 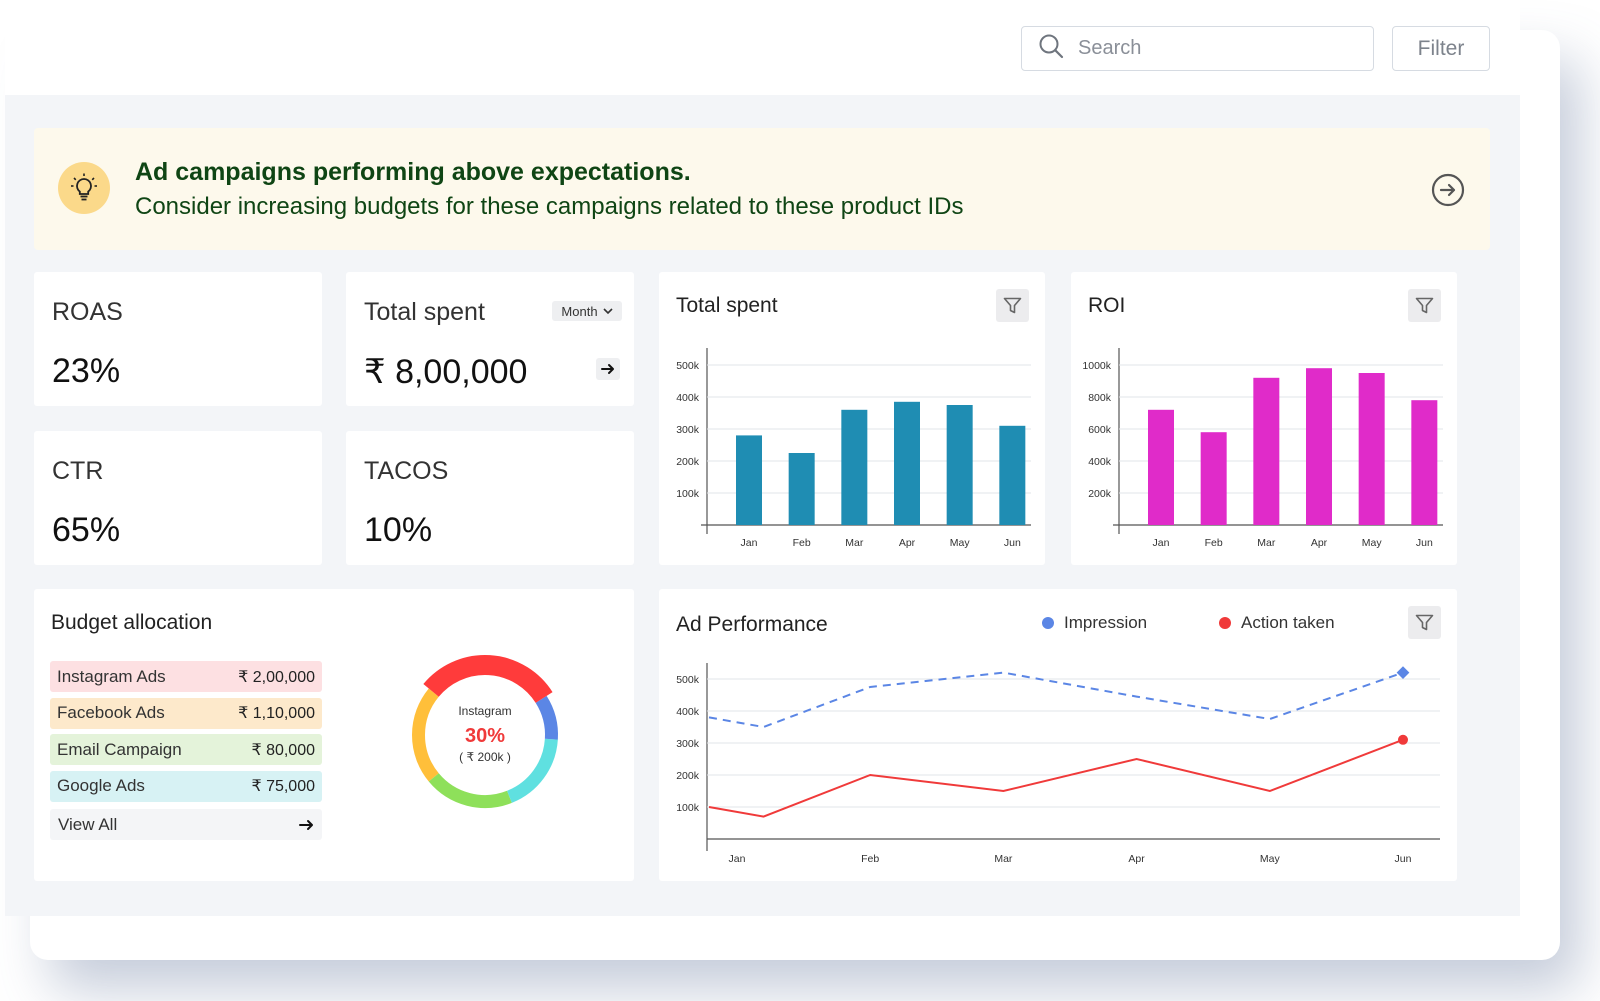 What do you see at coordinates (88, 824) in the screenshot?
I see `view-all-label: View All` at bounding box center [88, 824].